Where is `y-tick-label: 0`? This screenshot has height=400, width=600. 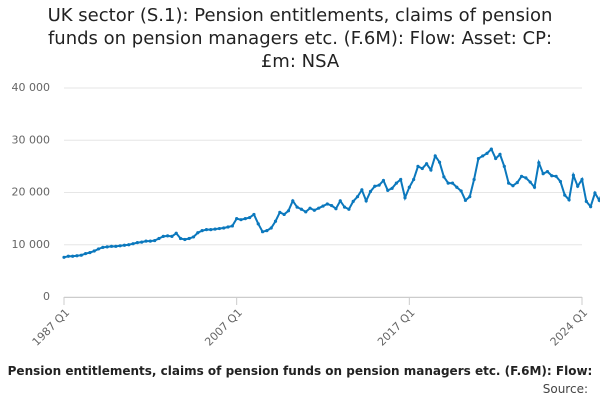 y-tick-label: 0 is located at coordinates (46, 296).